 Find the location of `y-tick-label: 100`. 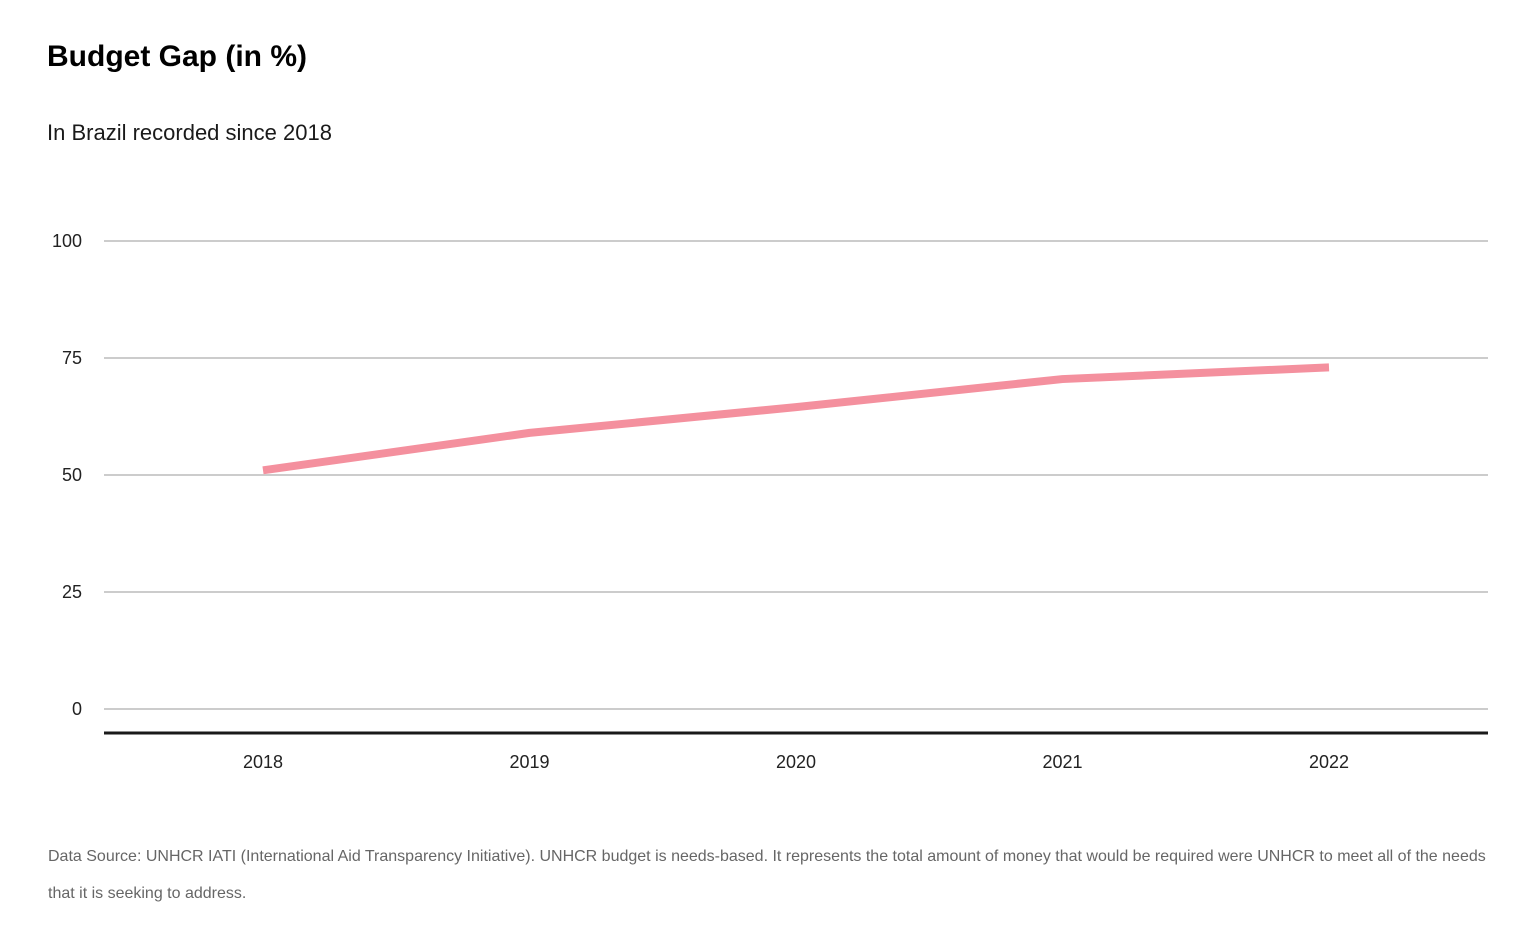

y-tick-label: 100 is located at coordinates (67, 241).